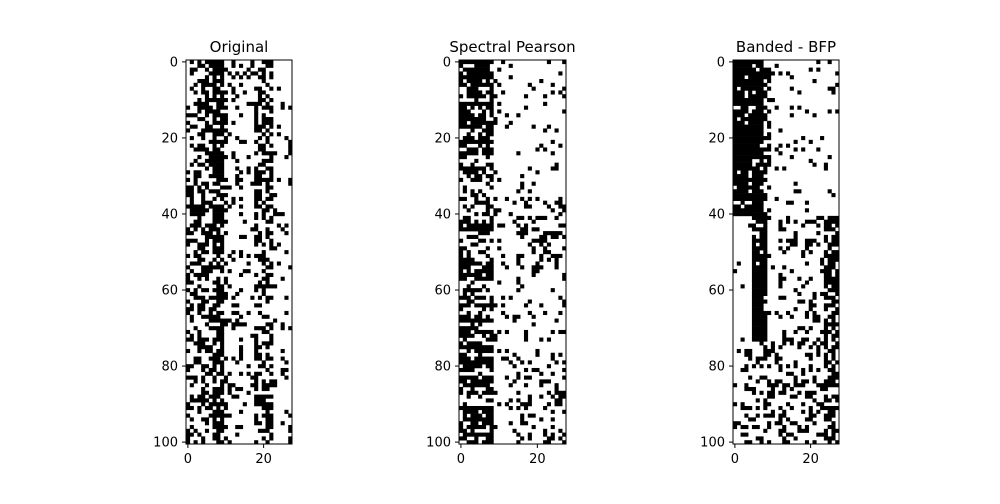 The width and height of the screenshot is (1000, 504). What do you see at coordinates (169, 367) in the screenshot?
I see `y-tick-label: 80` at bounding box center [169, 367].